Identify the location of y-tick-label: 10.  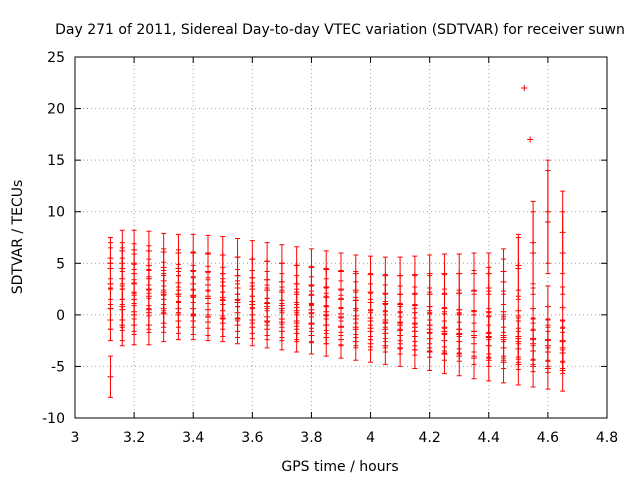
(56, 213).